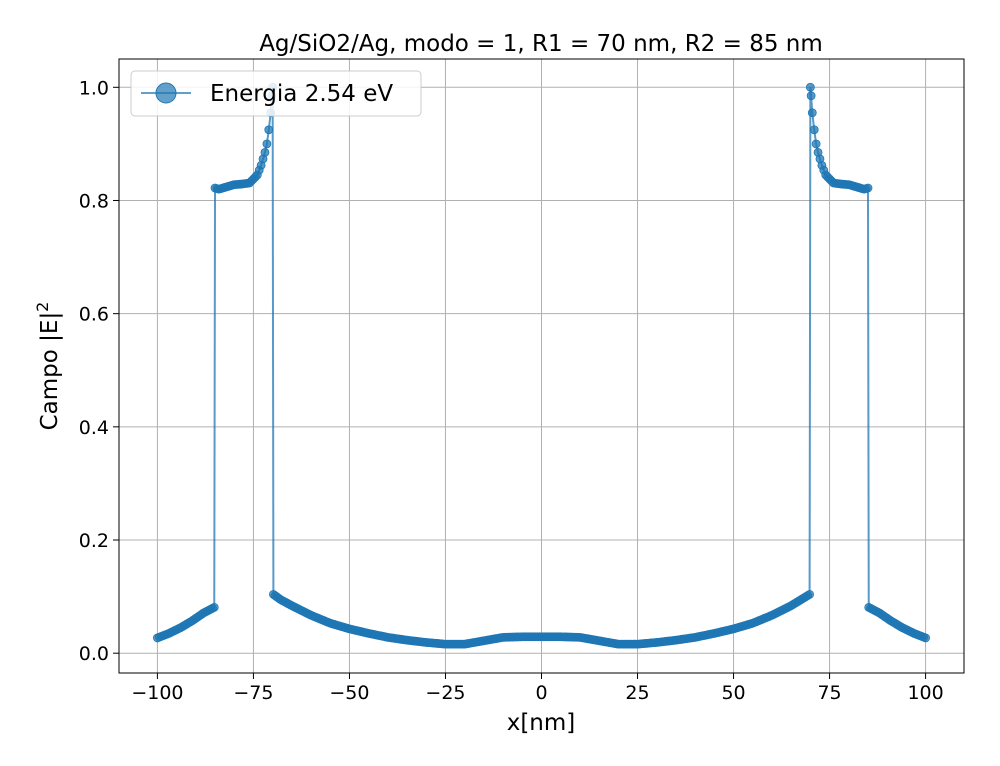 The image size is (1000, 766). Describe the element at coordinates (157, 693) in the screenshot. I see `x-tick-label: −100` at that location.